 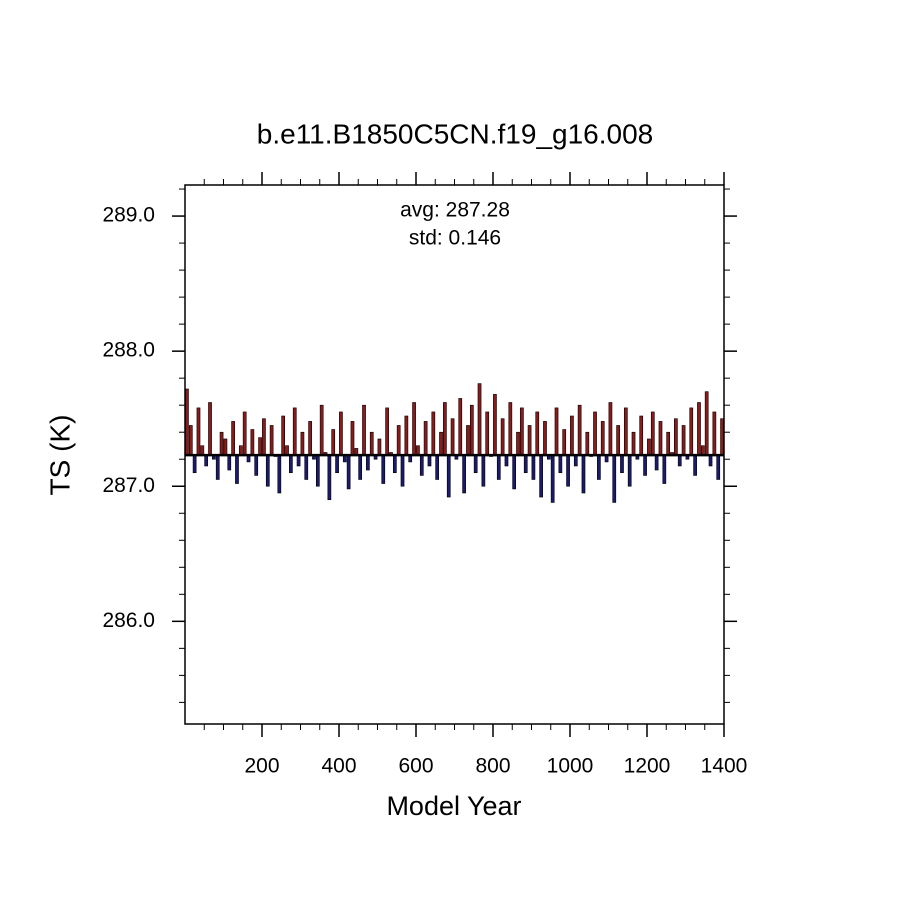 What do you see at coordinates (128, 215) in the screenshot?
I see `y-tick-label: 289.0` at bounding box center [128, 215].